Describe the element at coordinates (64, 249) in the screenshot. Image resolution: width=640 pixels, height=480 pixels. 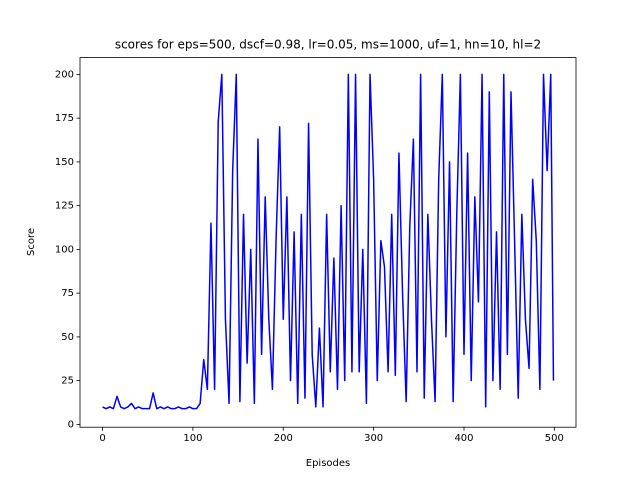
I see `y-tick-label: 100` at that location.